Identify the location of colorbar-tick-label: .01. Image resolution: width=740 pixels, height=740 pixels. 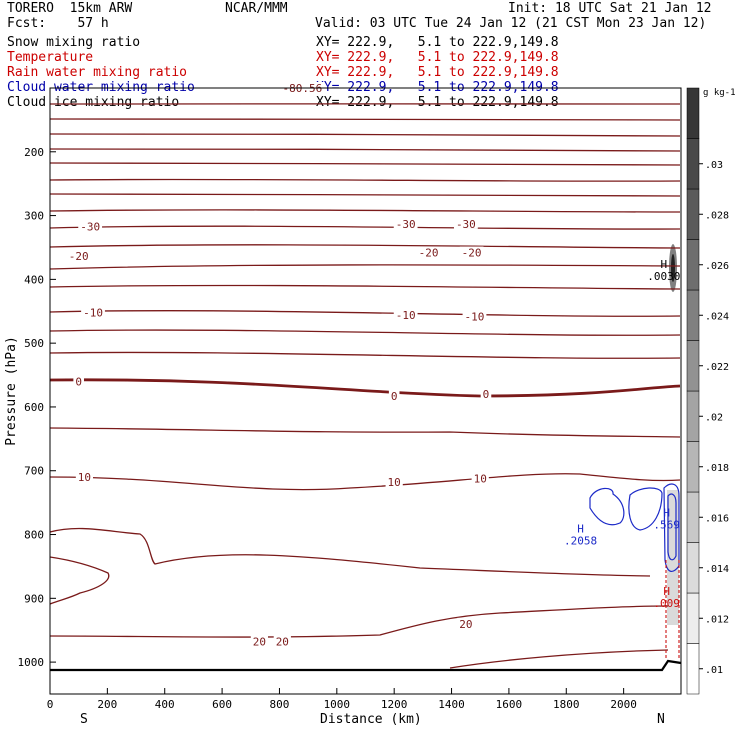
(714, 670).